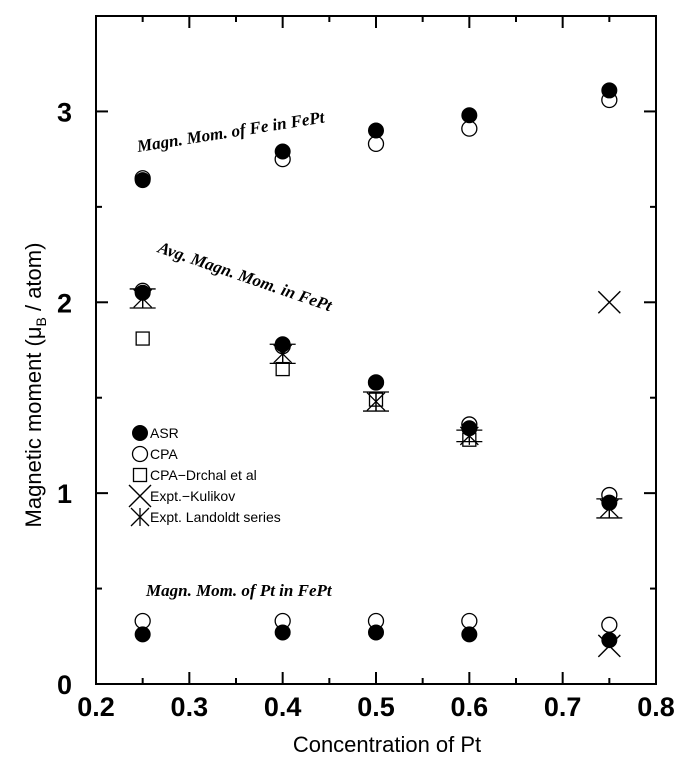  What do you see at coordinates (563, 707) in the screenshot?
I see `x-tick-label: 0.7` at bounding box center [563, 707].